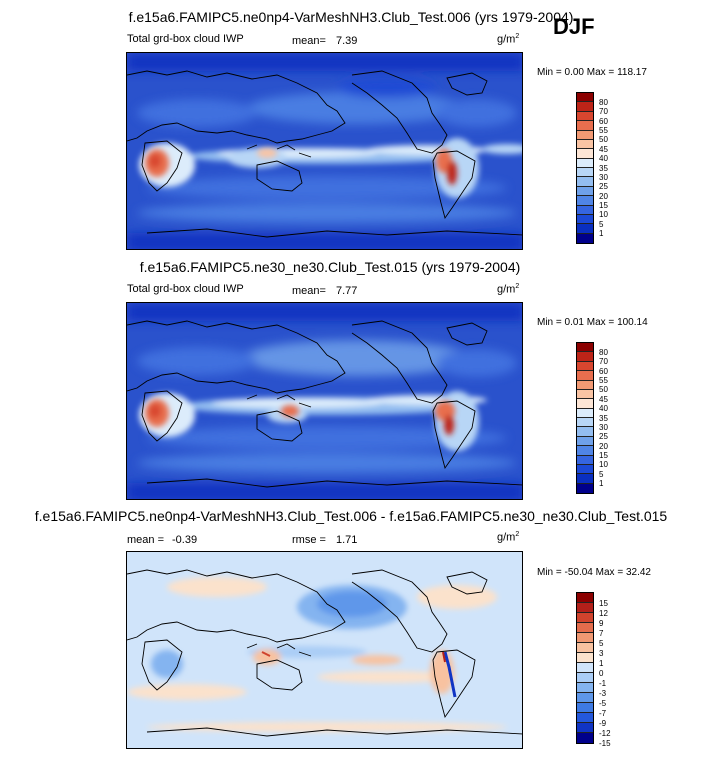 Image resolution: width=702 pixels, height=760 pixels. I want to click on minmax-diff: Min = -50.04 Max = 32.42, so click(594, 572).